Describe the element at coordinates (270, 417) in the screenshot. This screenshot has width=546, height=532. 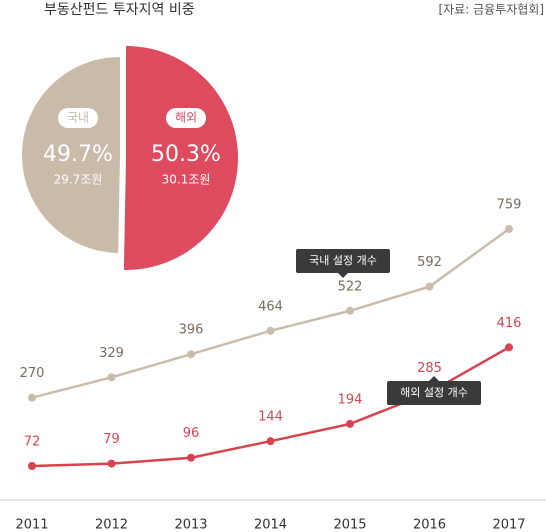
I see `value-label: 144` at that location.